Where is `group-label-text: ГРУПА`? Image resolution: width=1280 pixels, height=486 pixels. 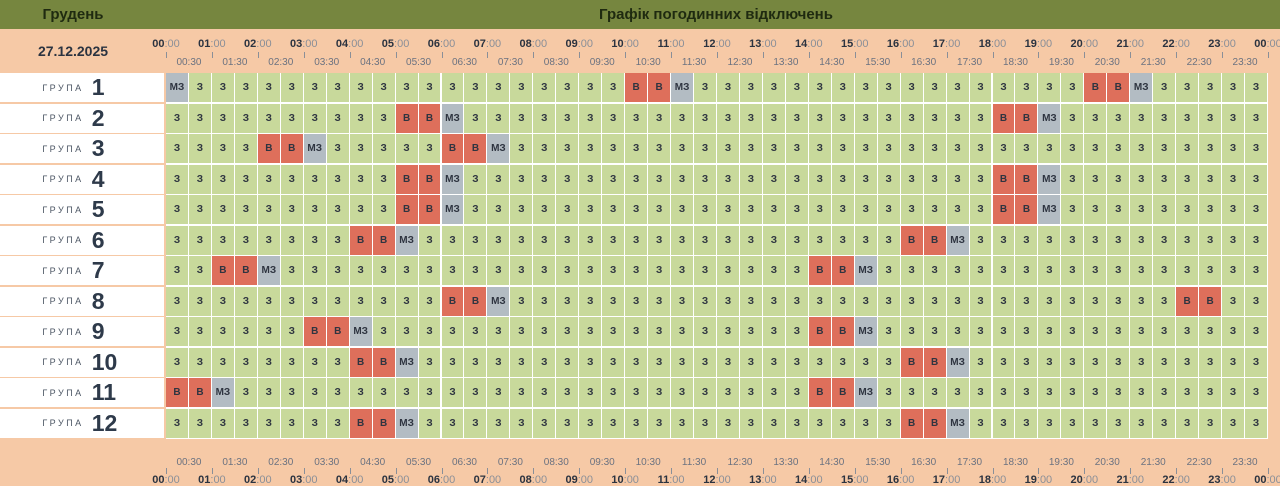 group-label-text: ГРУПА is located at coordinates (63, 148).